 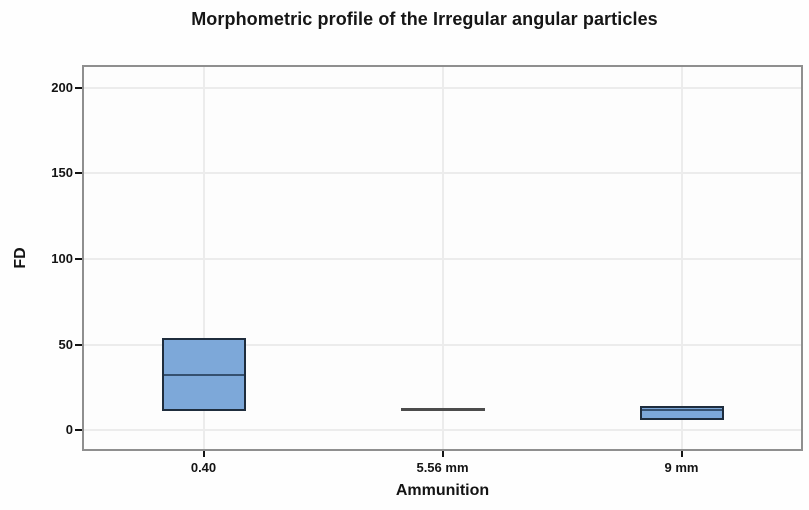 I want to click on y-tick-label: 100, so click(x=62, y=258).